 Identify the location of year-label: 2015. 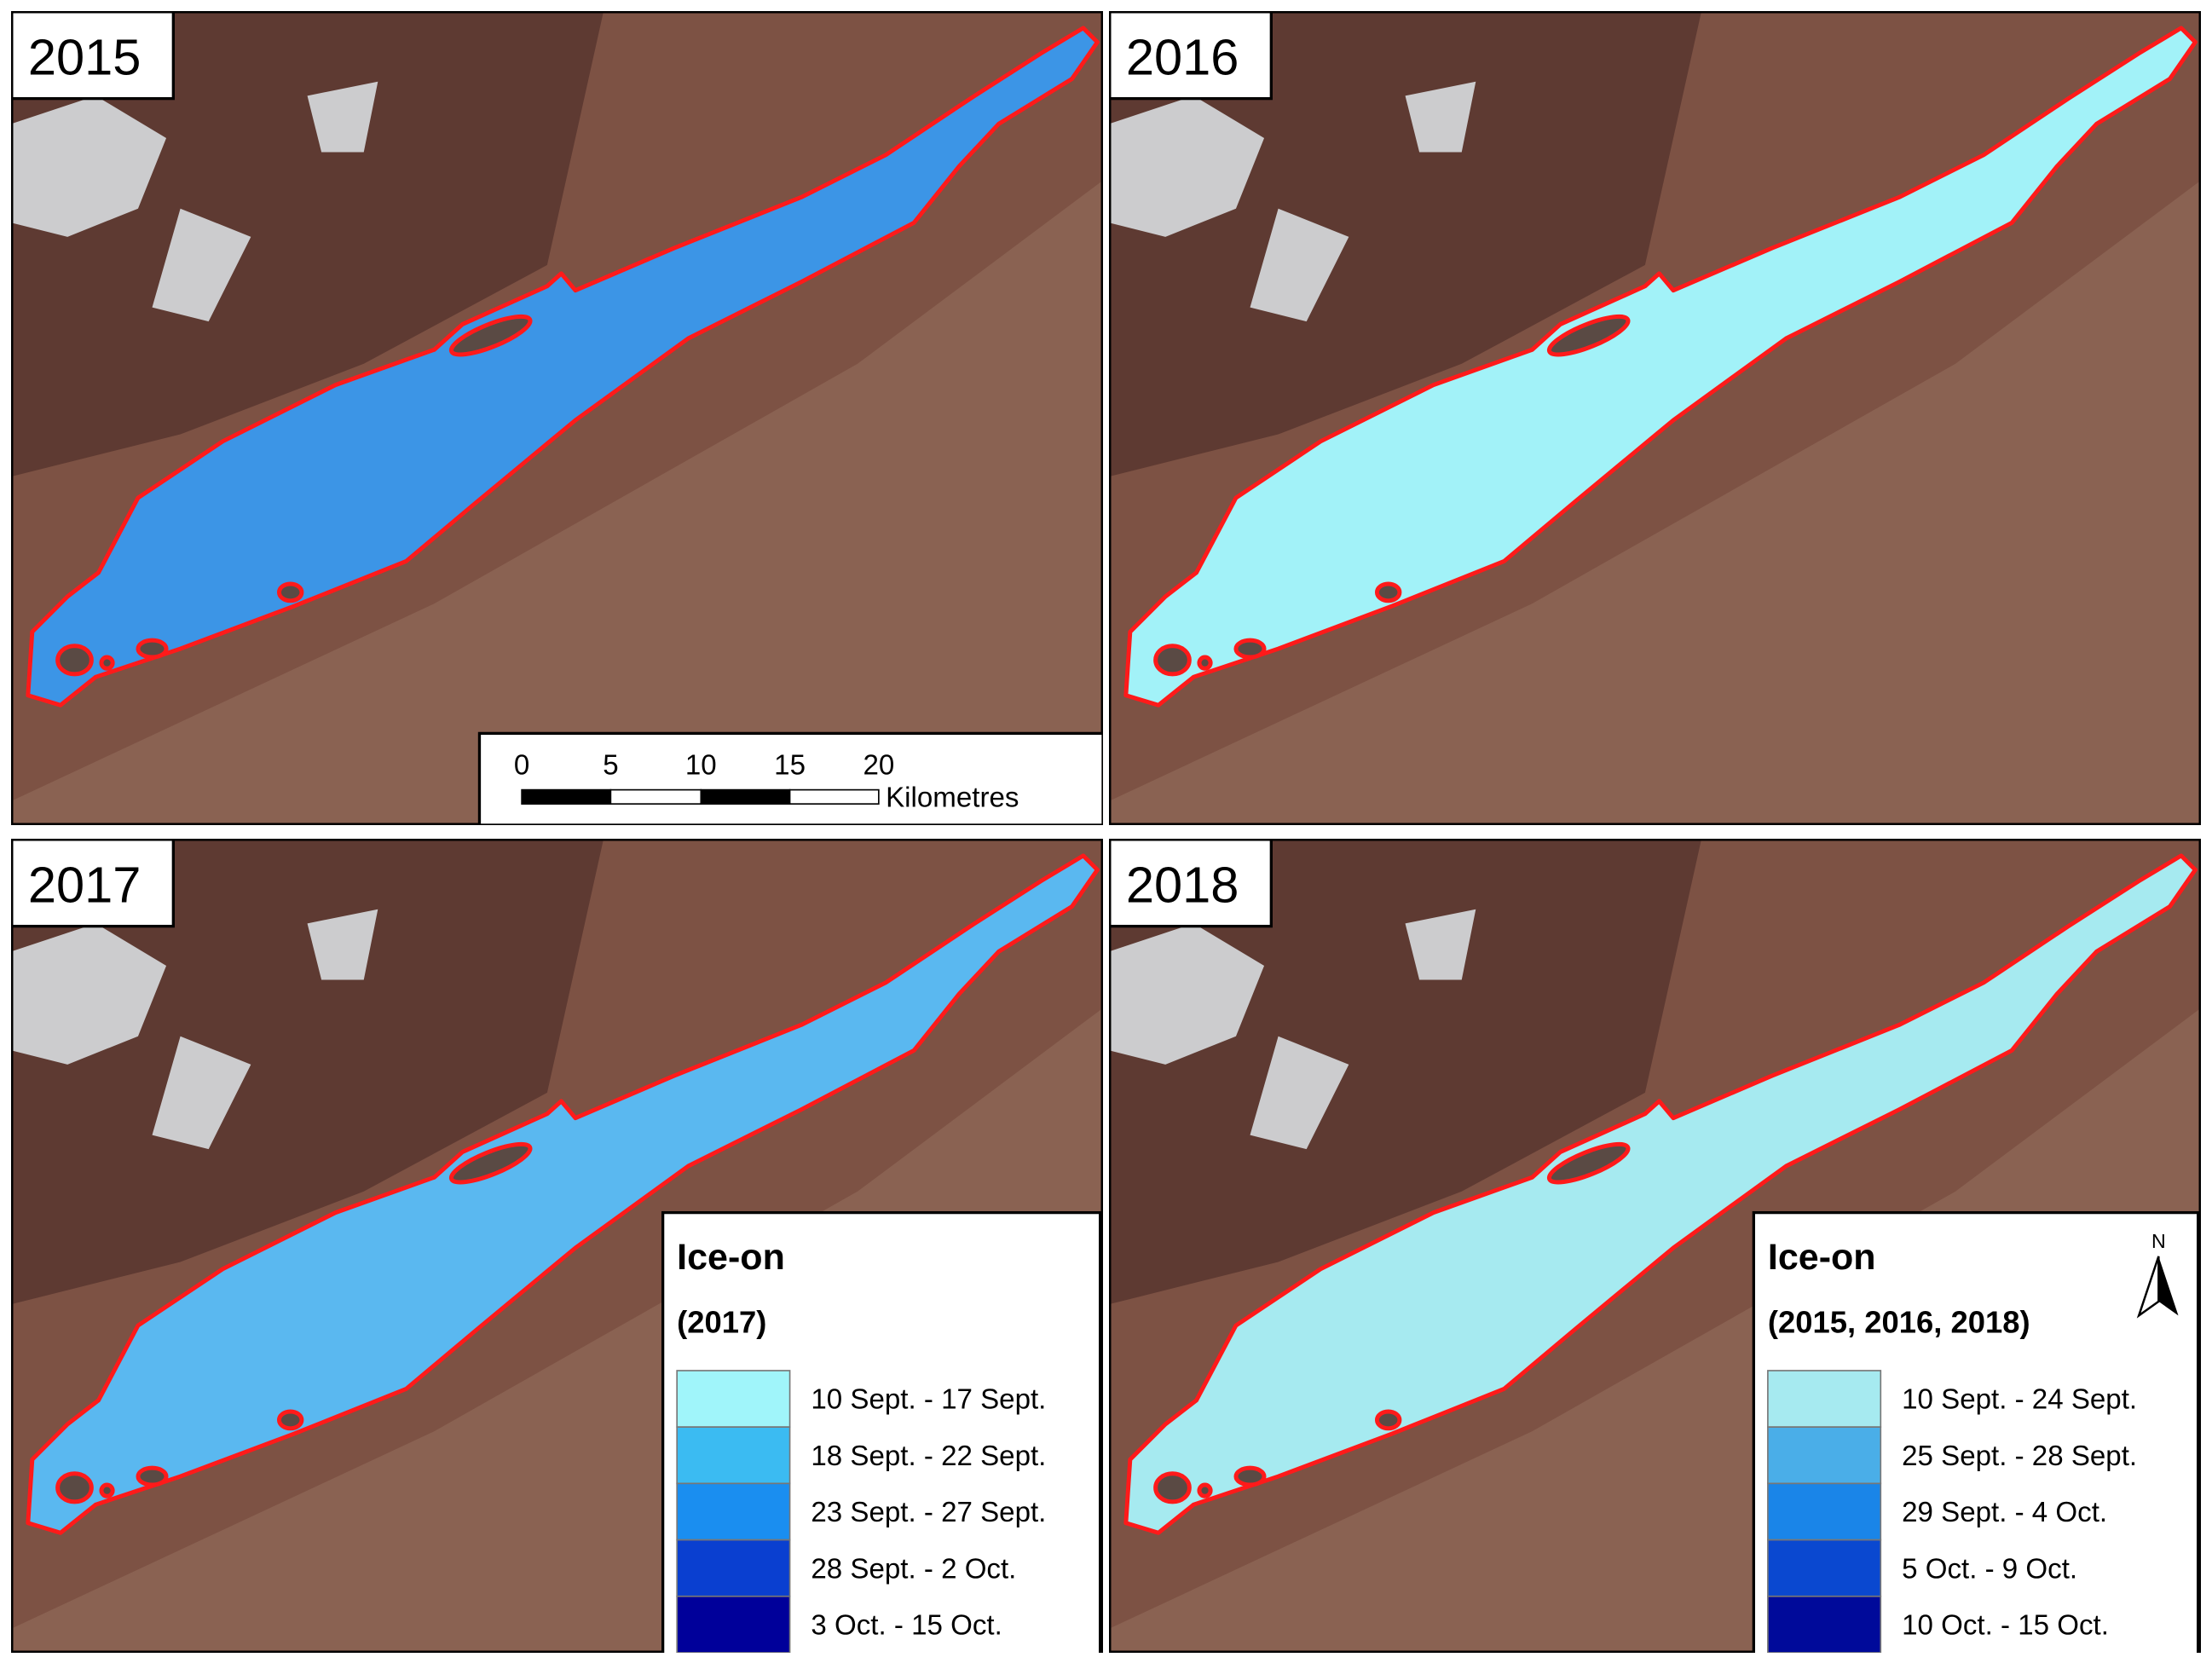
(84, 56).